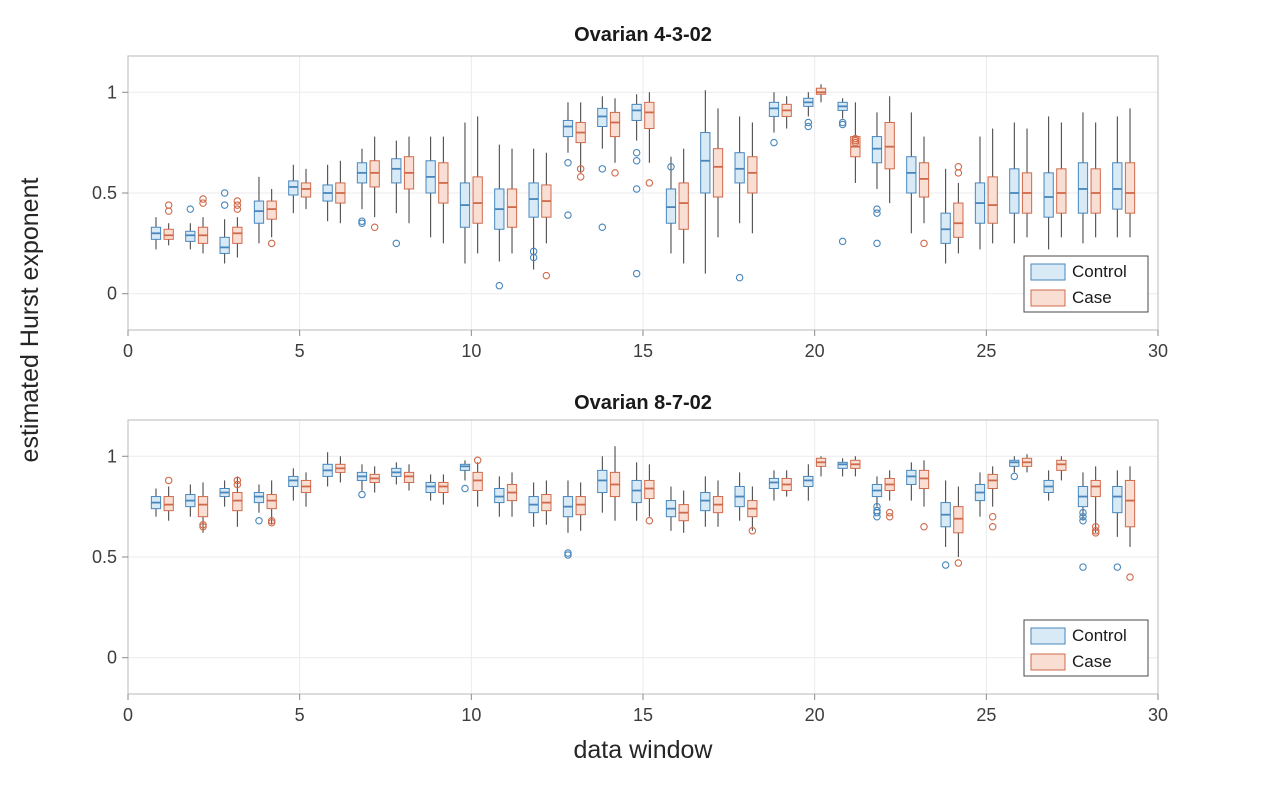 This screenshot has width=1278, height=786. Describe the element at coordinates (986, 715) in the screenshot. I see `x-tick-label: 25` at that location.